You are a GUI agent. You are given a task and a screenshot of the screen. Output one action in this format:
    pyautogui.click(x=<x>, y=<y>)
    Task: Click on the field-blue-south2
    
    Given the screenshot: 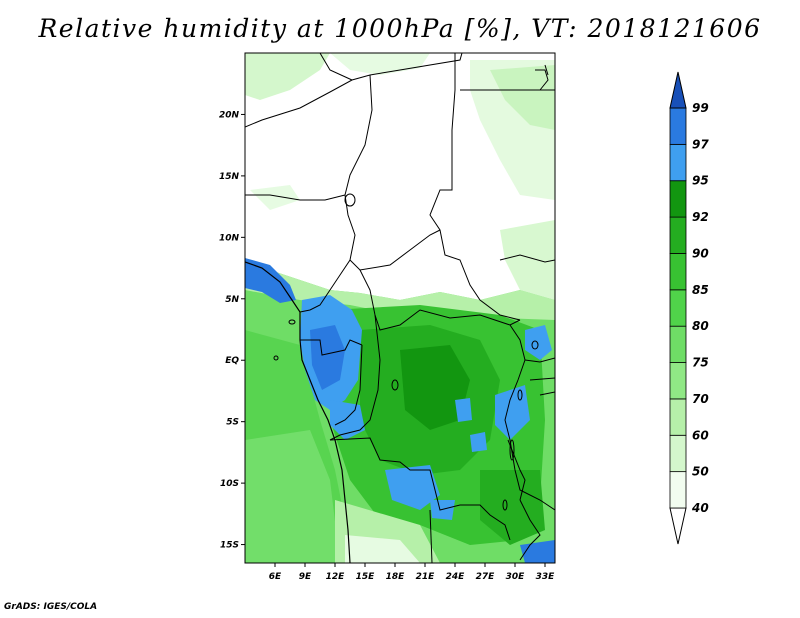 What is the action you would take?
    pyautogui.click(x=442, y=510)
    